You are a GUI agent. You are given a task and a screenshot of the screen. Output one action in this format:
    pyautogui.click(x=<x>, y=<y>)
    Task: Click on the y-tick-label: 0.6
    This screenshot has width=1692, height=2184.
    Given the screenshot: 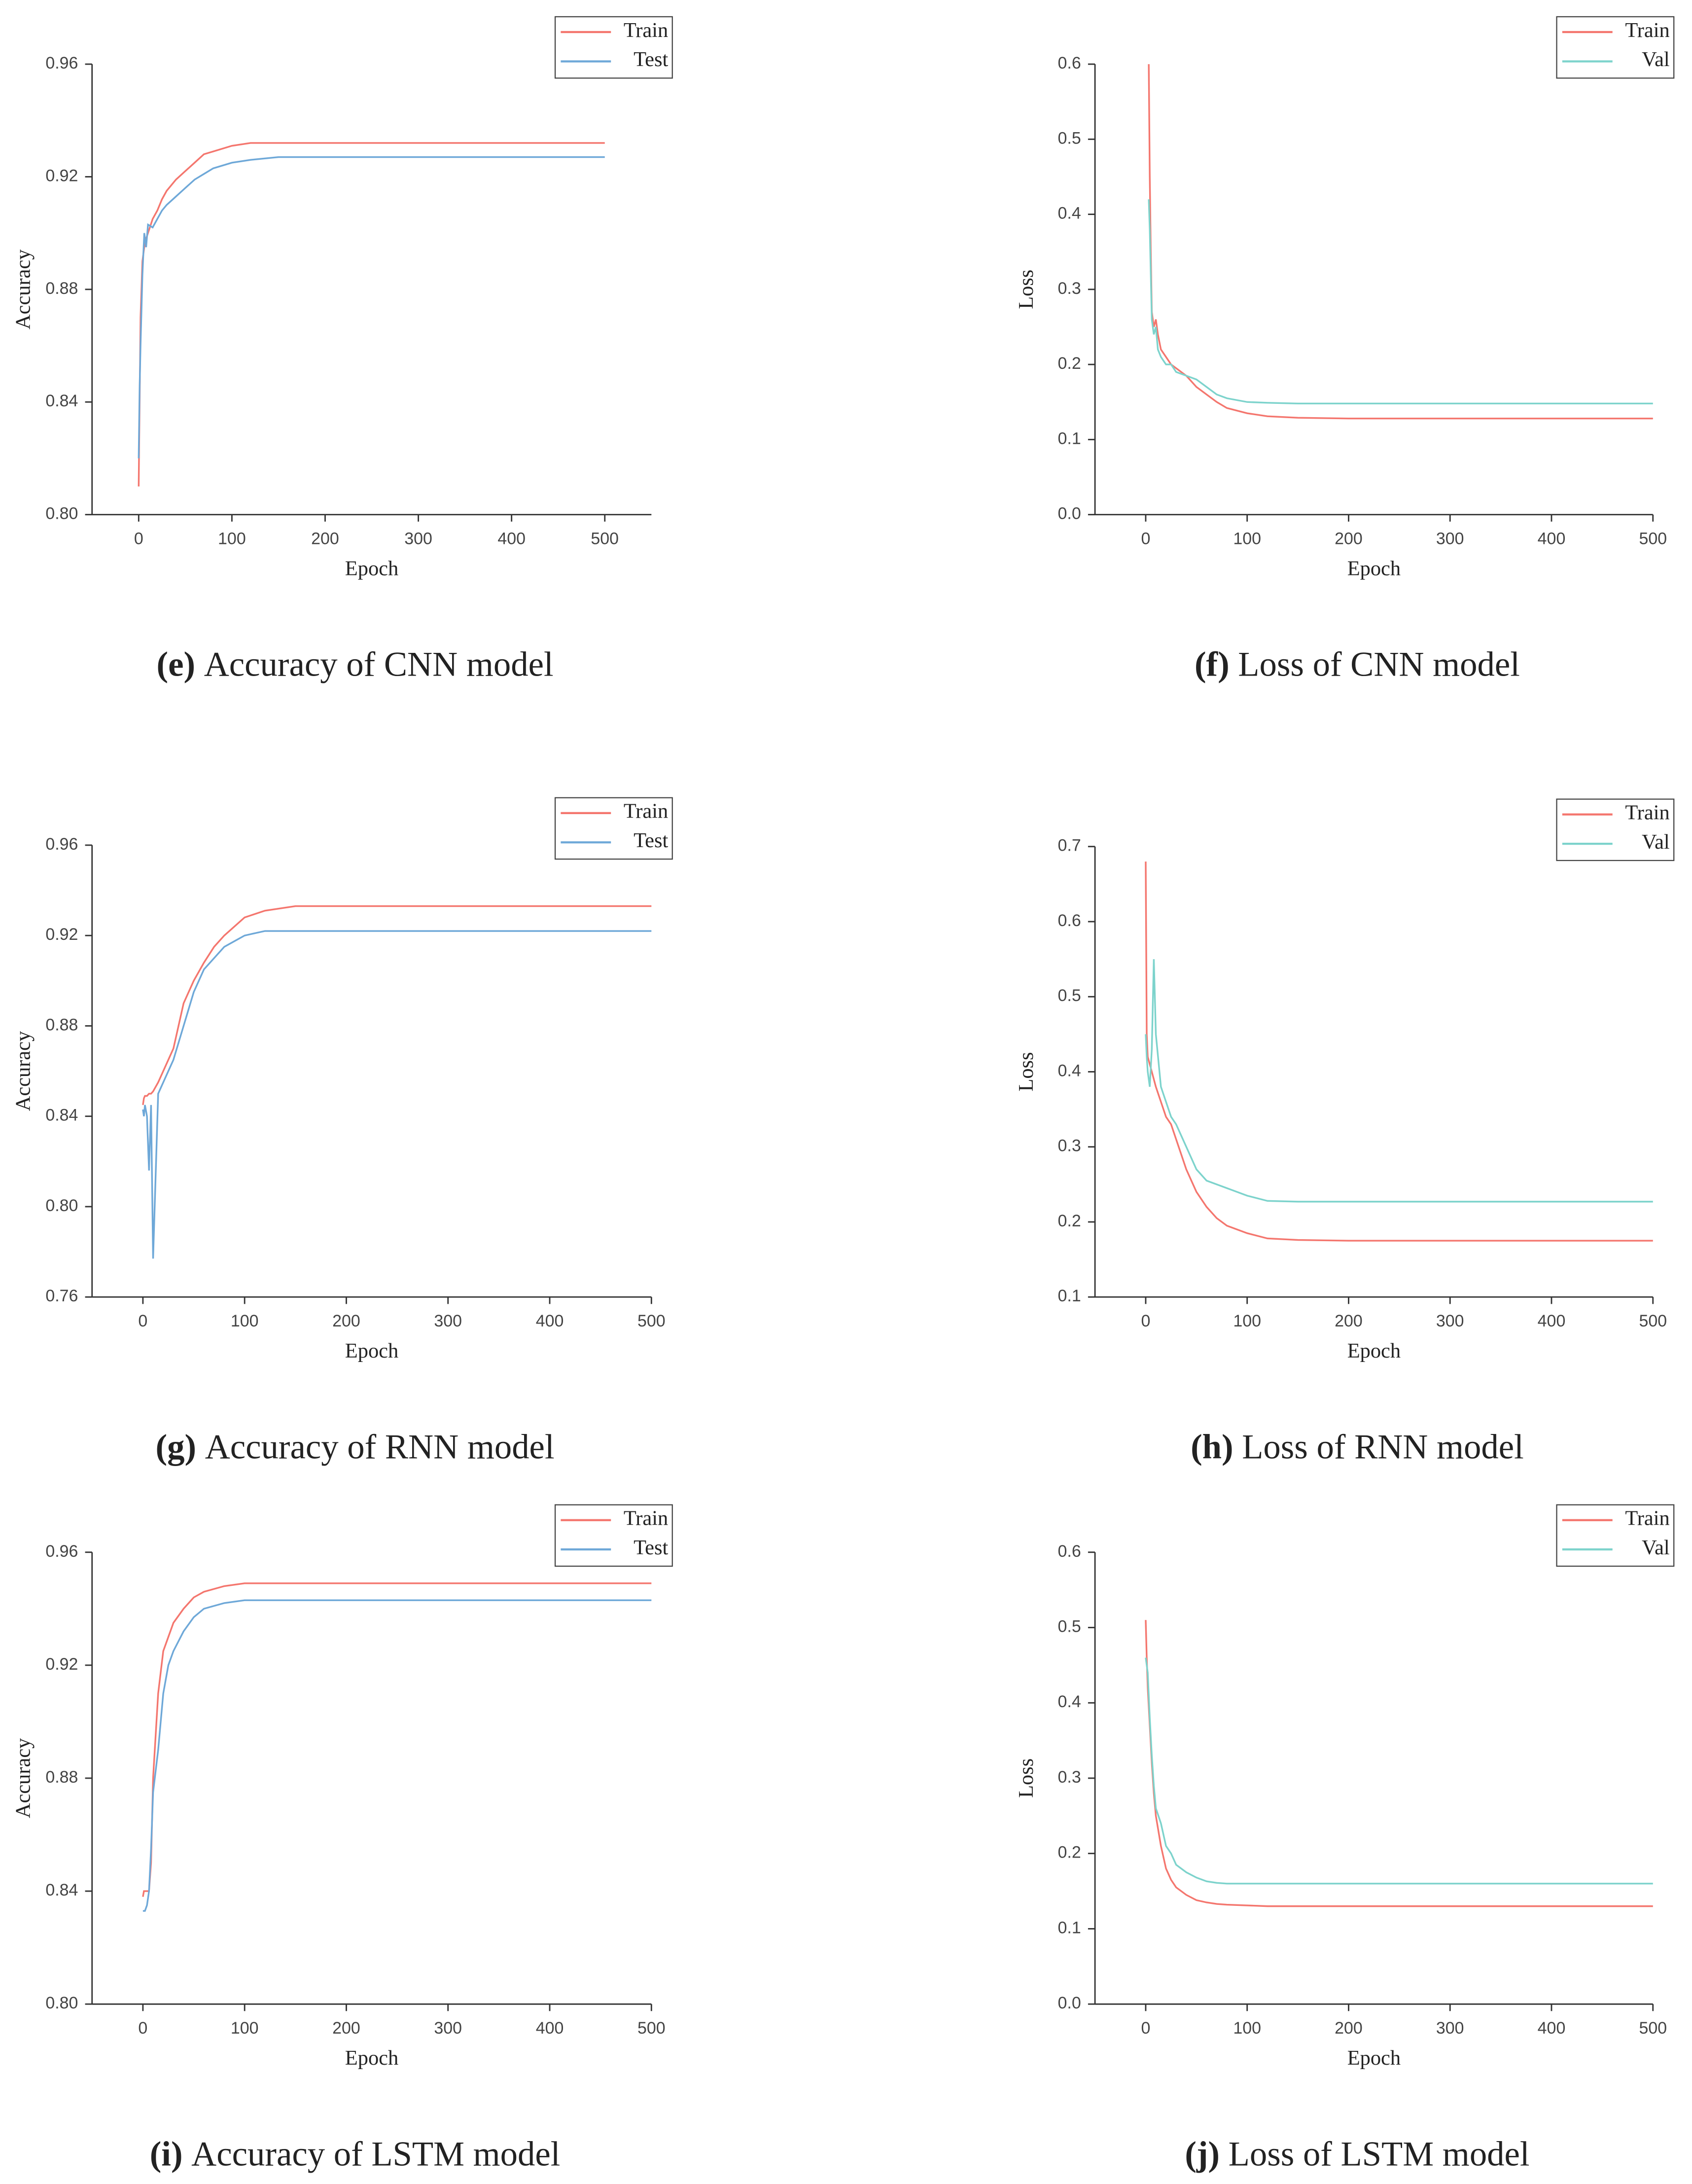 What is the action you would take?
    pyautogui.click(x=1070, y=63)
    